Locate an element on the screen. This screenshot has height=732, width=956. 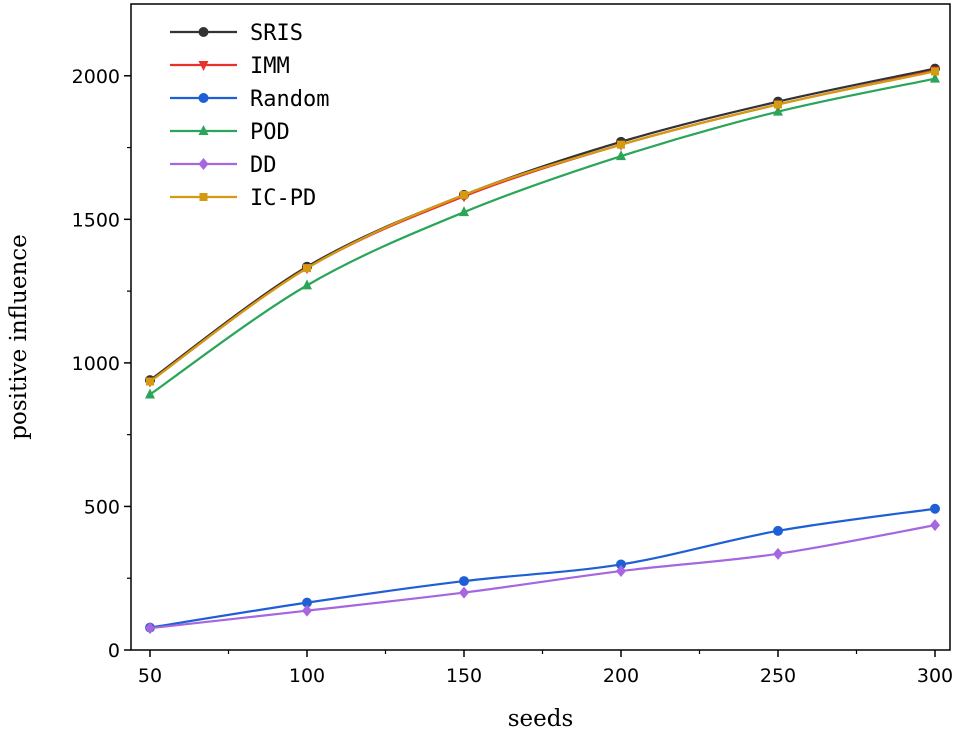
legend-marker-random is located at coordinates (203, 98).